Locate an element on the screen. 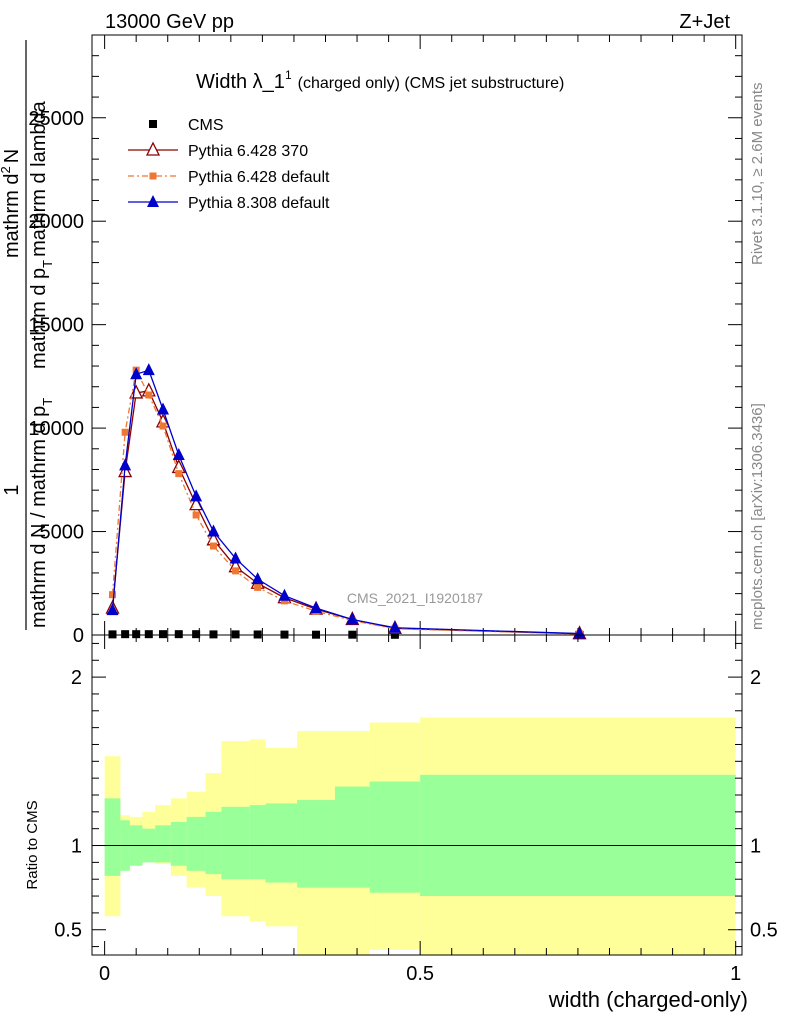  xtick-label: 1 is located at coordinates (735, 974).